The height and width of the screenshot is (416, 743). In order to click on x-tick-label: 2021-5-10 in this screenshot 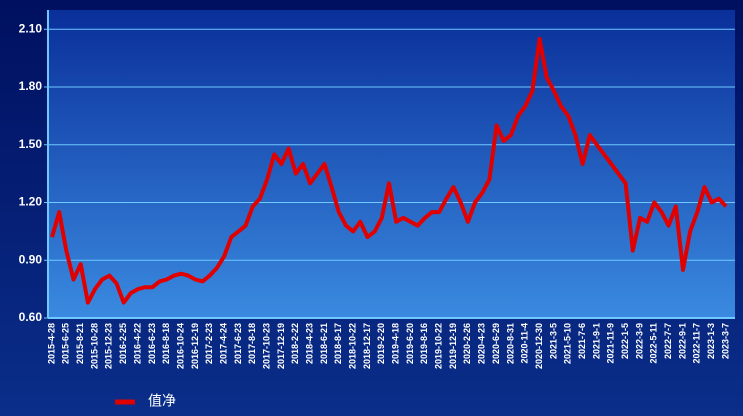, I will do `click(568, 343)`.